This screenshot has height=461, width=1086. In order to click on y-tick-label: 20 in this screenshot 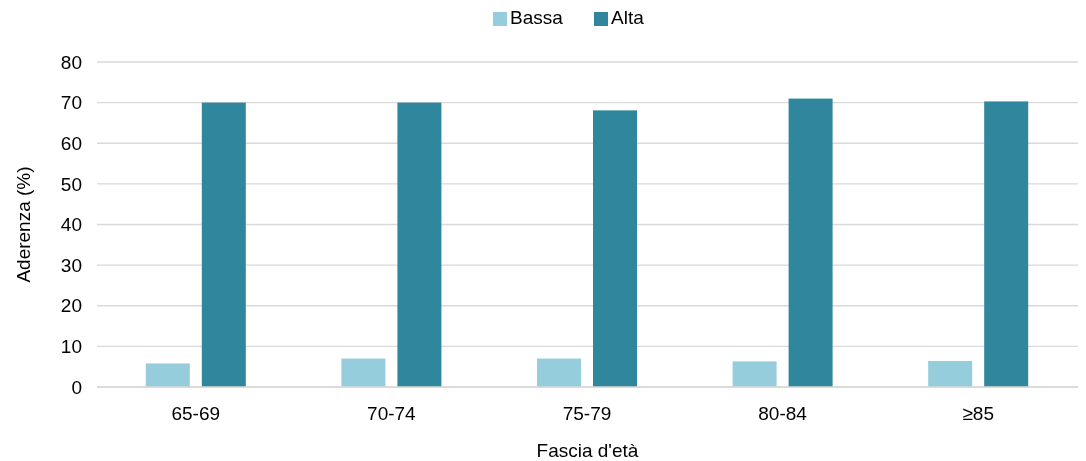, I will do `click(71, 306)`.